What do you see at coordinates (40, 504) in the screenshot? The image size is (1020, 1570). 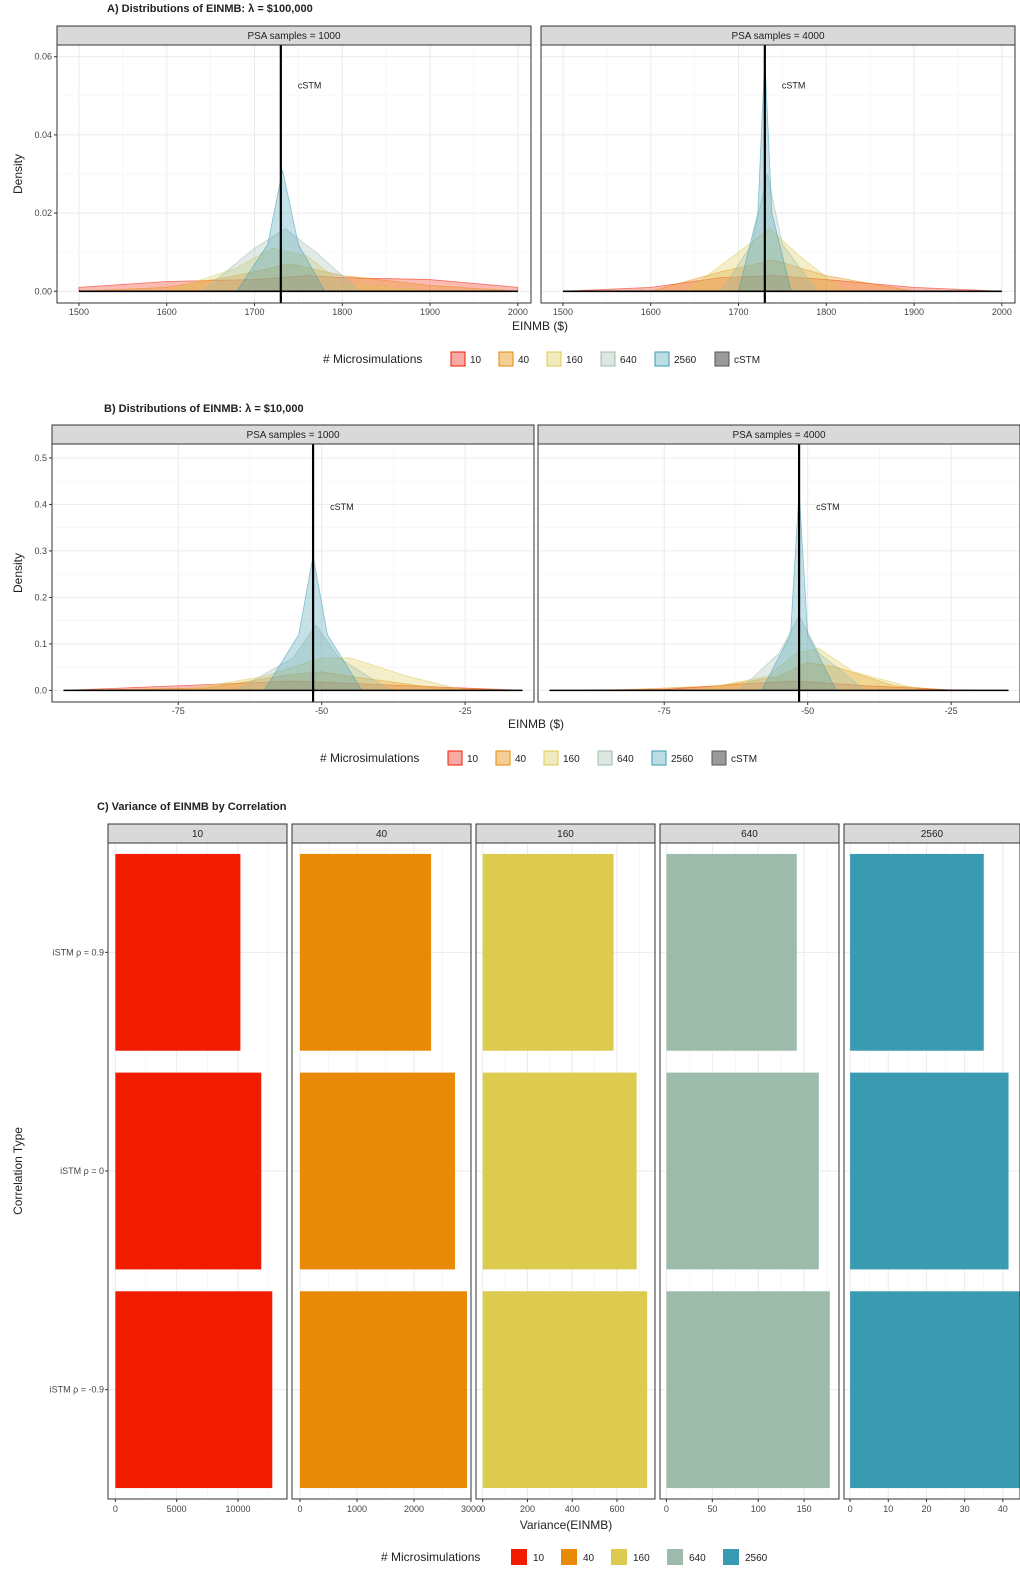 I see `y-tick-label: 0.4` at bounding box center [40, 504].